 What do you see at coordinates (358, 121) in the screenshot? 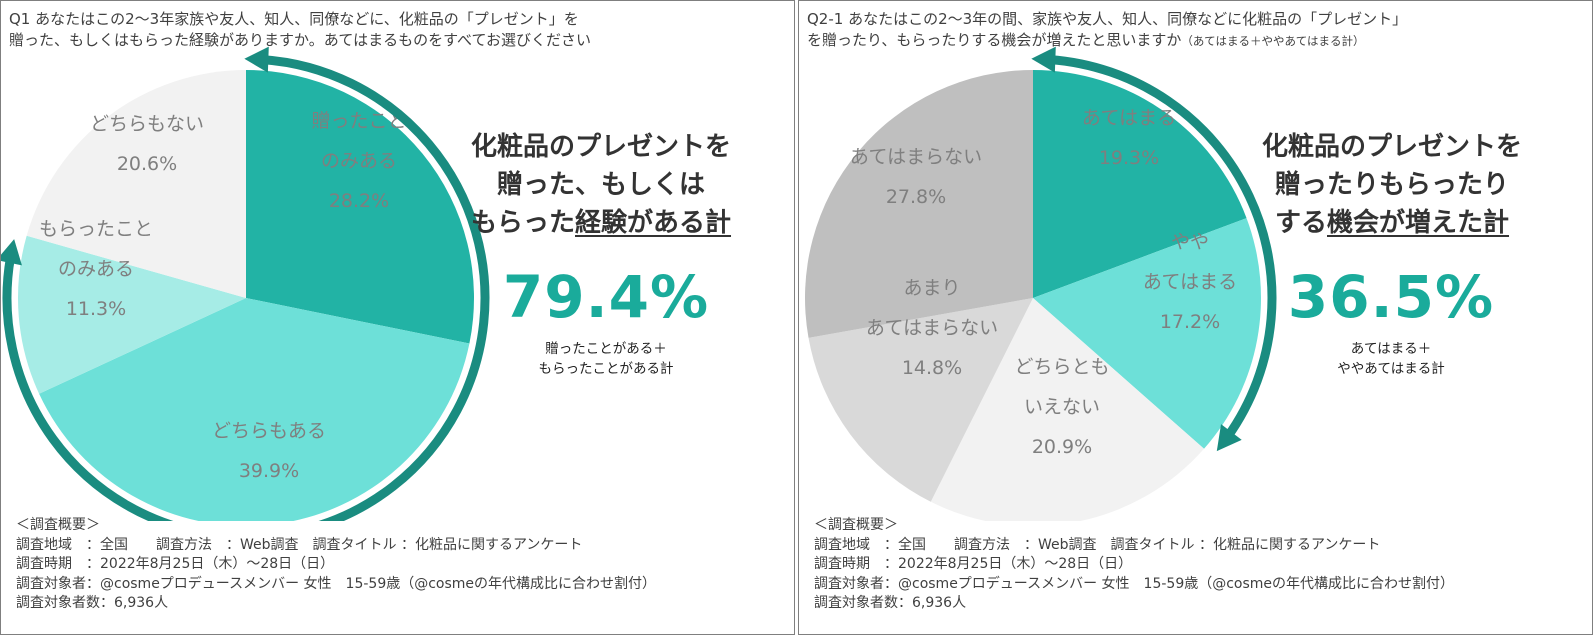
I see `slice-category-label: 贈ったこと` at bounding box center [358, 121].